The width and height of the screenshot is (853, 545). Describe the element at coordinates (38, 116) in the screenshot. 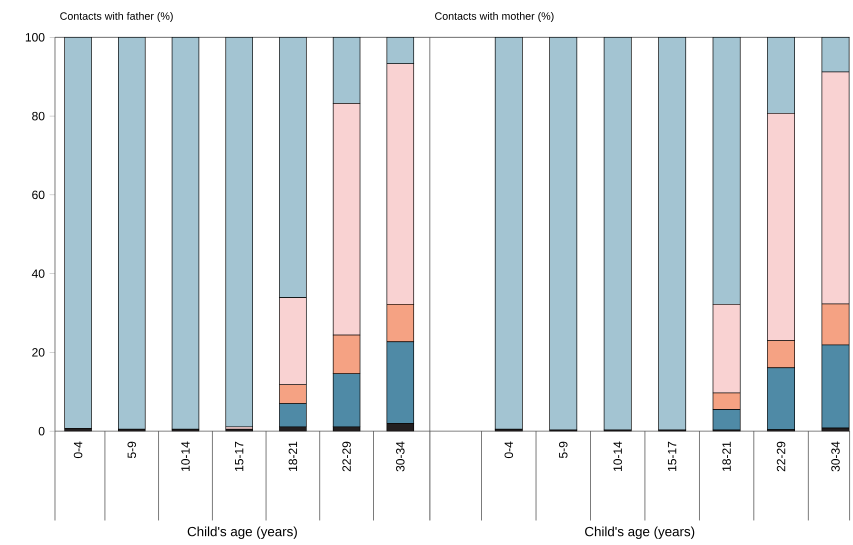

I see `y-tick-label: 80` at that location.